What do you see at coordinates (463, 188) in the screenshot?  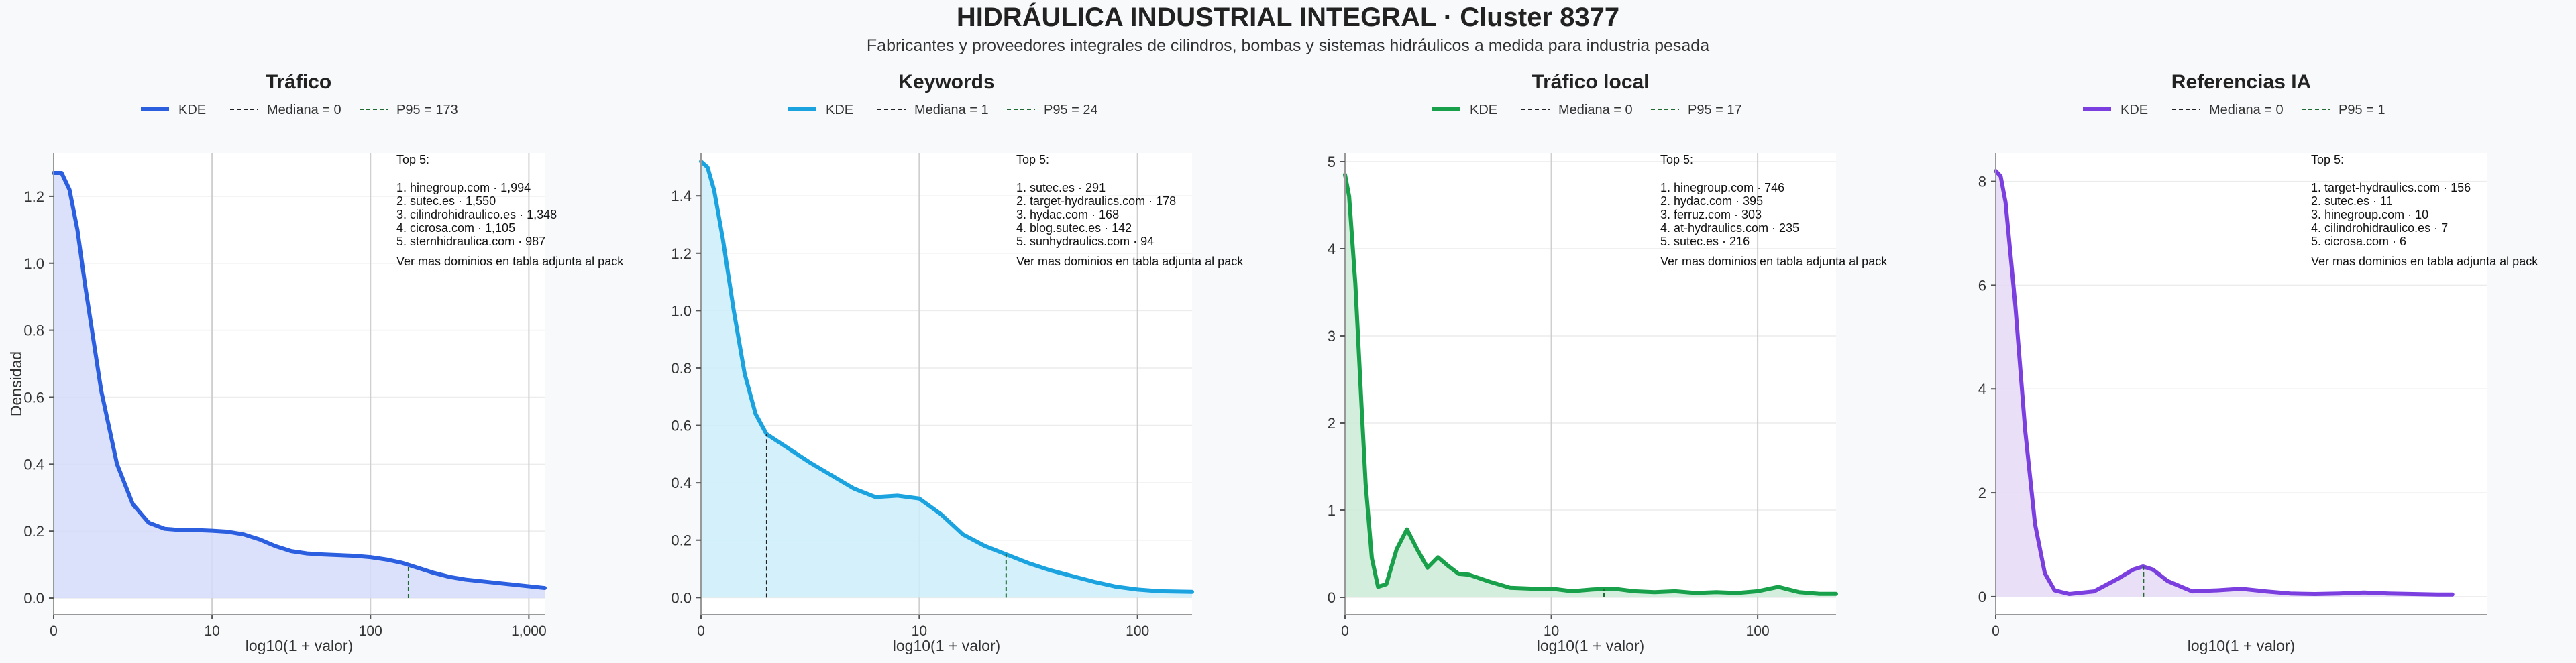 I see `top5-item: 1. hinegroup.com · 1,994` at bounding box center [463, 188].